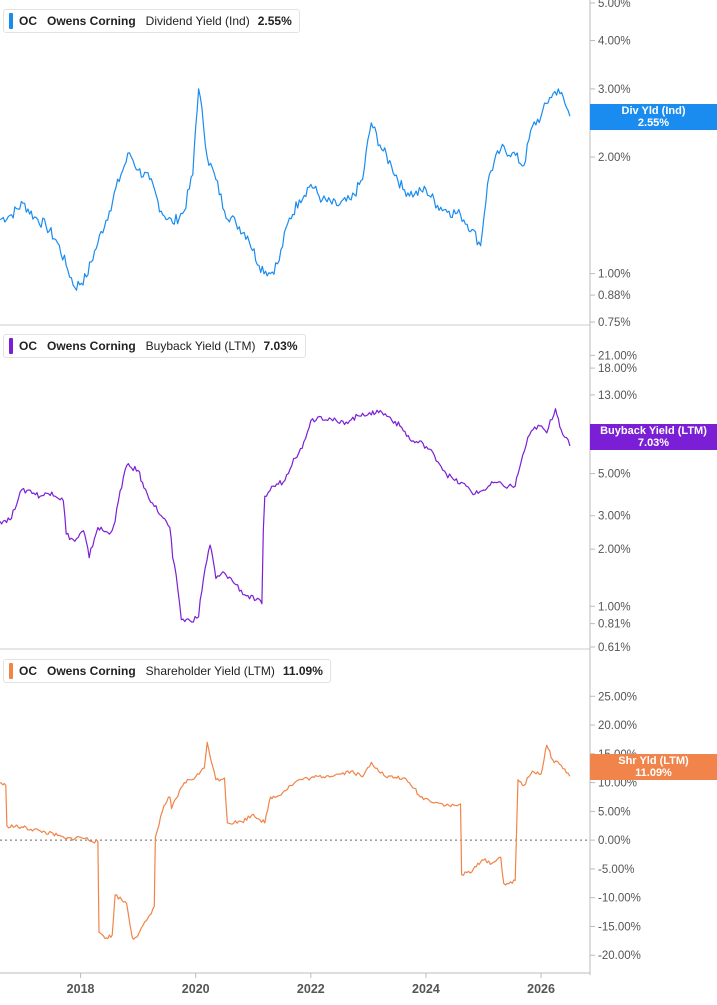 The width and height of the screenshot is (717, 1005). What do you see at coordinates (280, 346) in the screenshot?
I see `legend-value: 7.03%` at bounding box center [280, 346].